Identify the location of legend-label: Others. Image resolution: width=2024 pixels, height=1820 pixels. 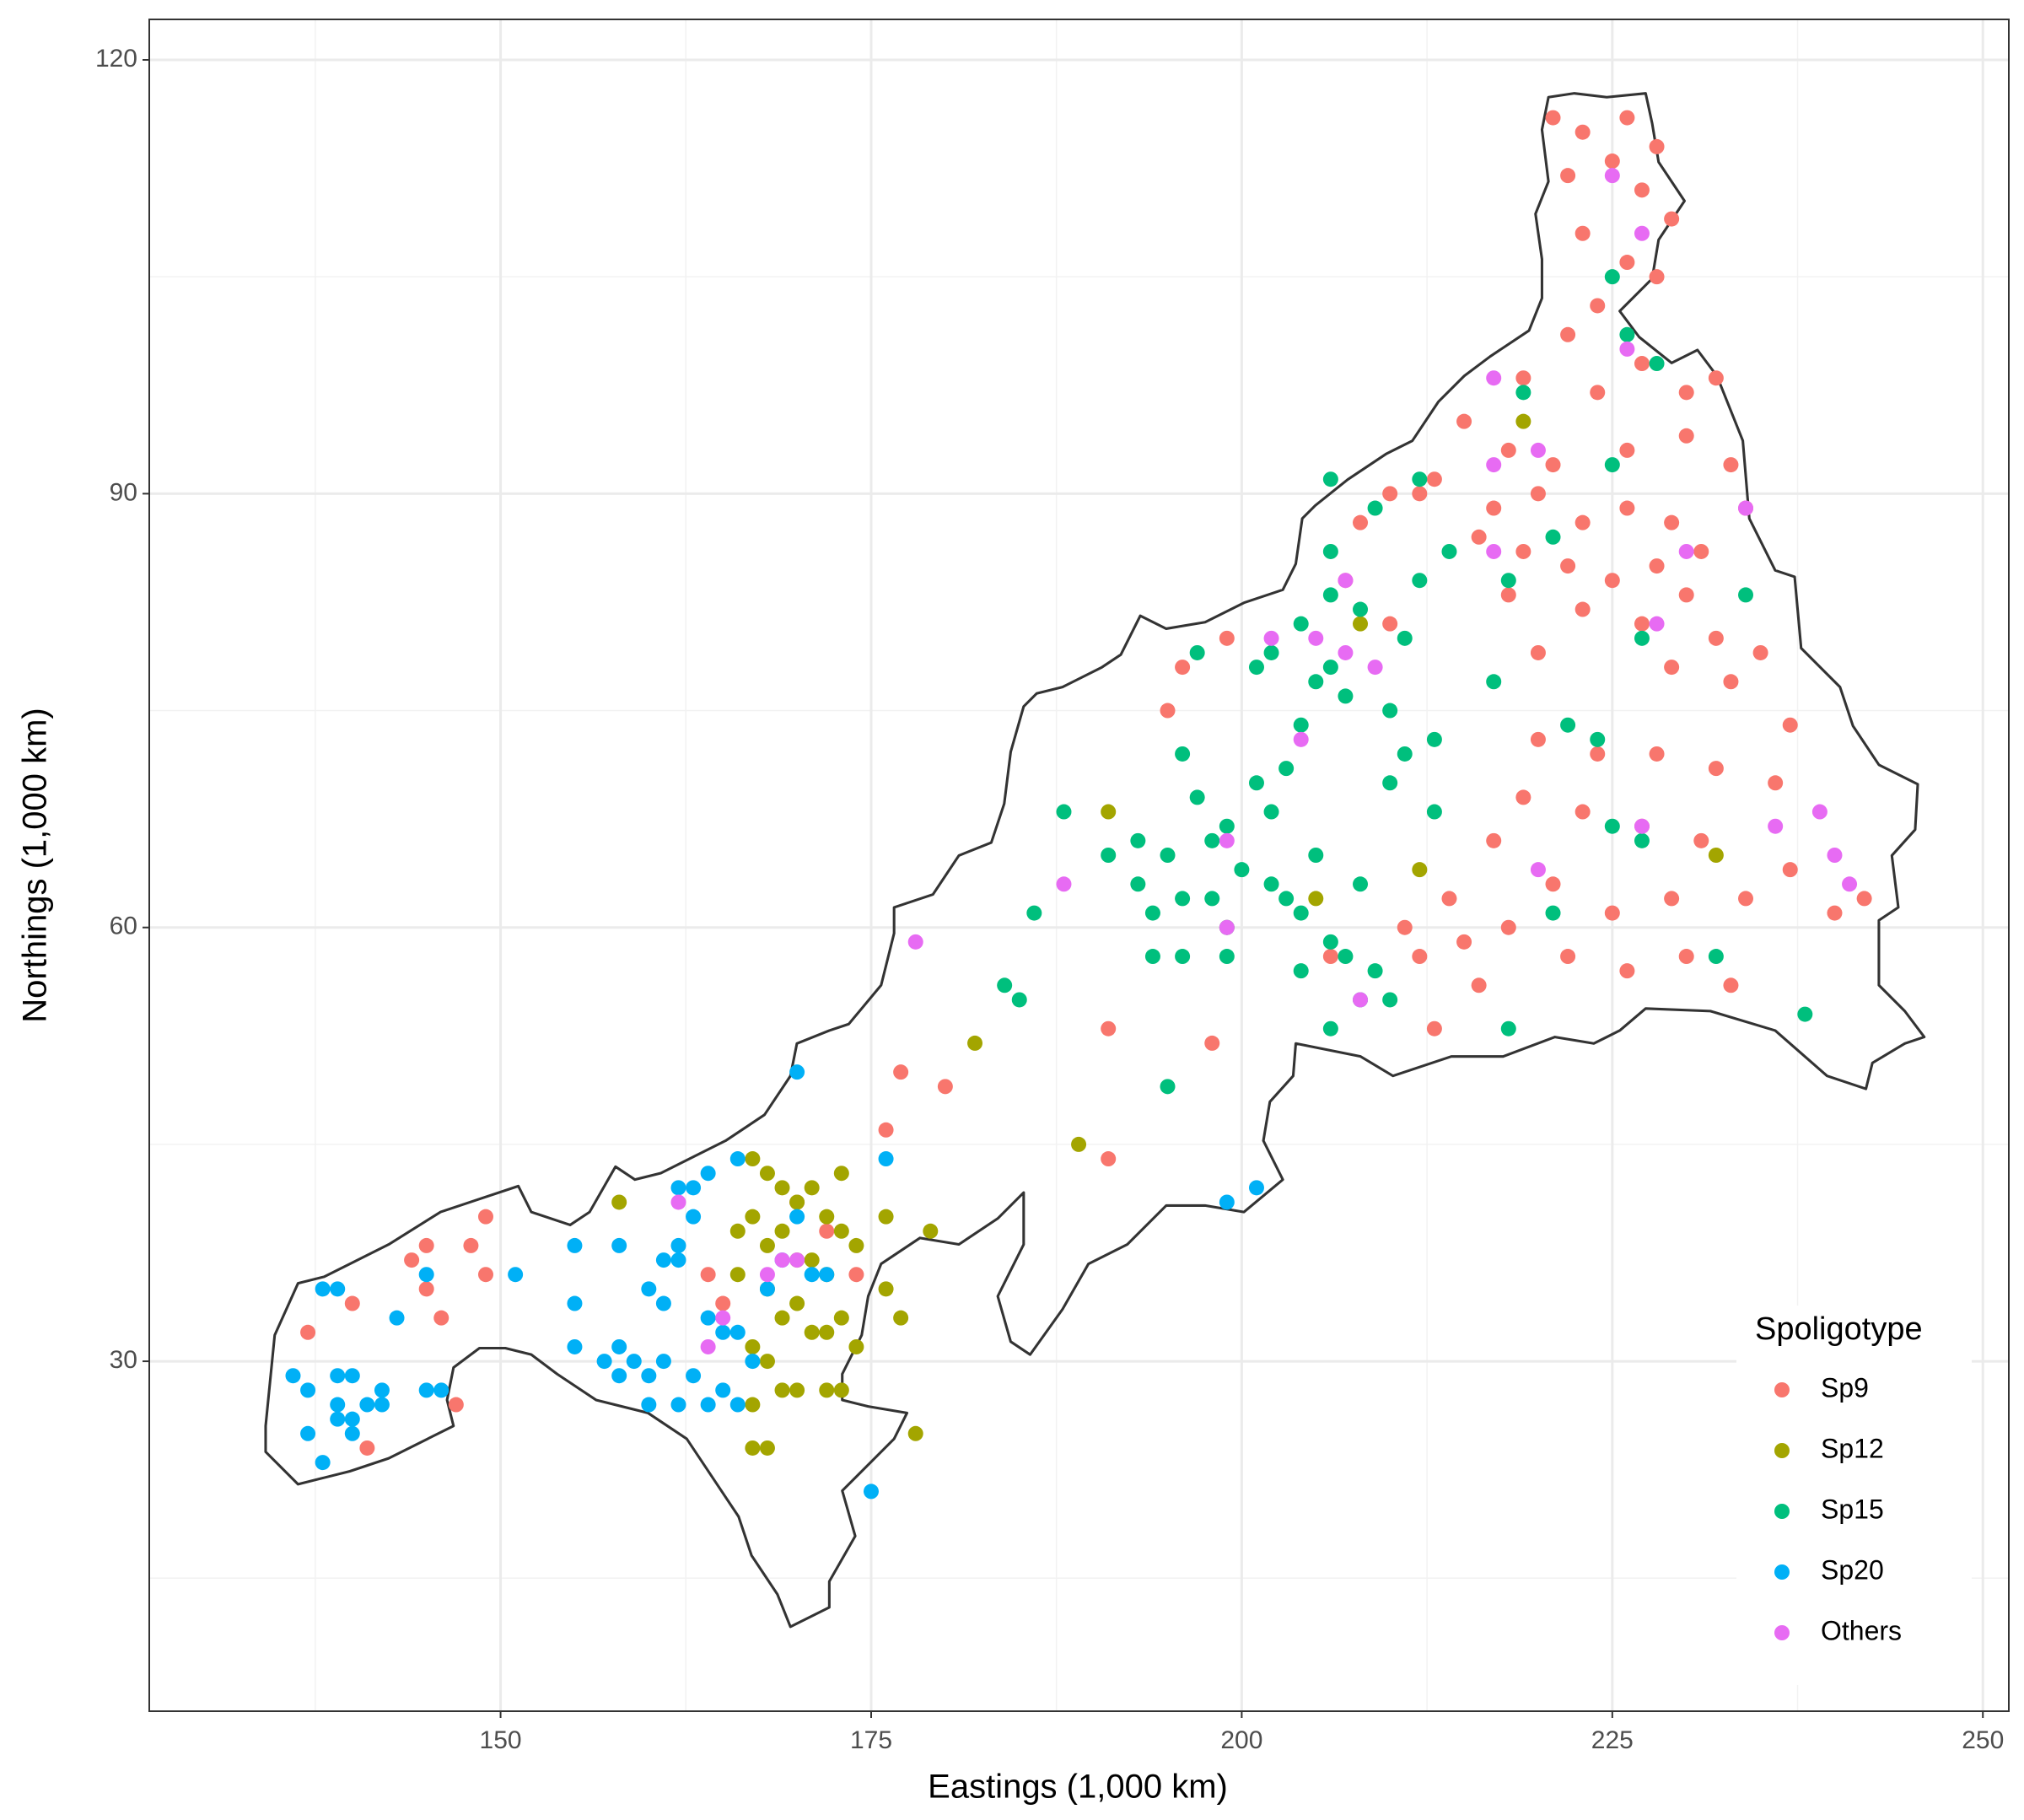
(1862, 1630).